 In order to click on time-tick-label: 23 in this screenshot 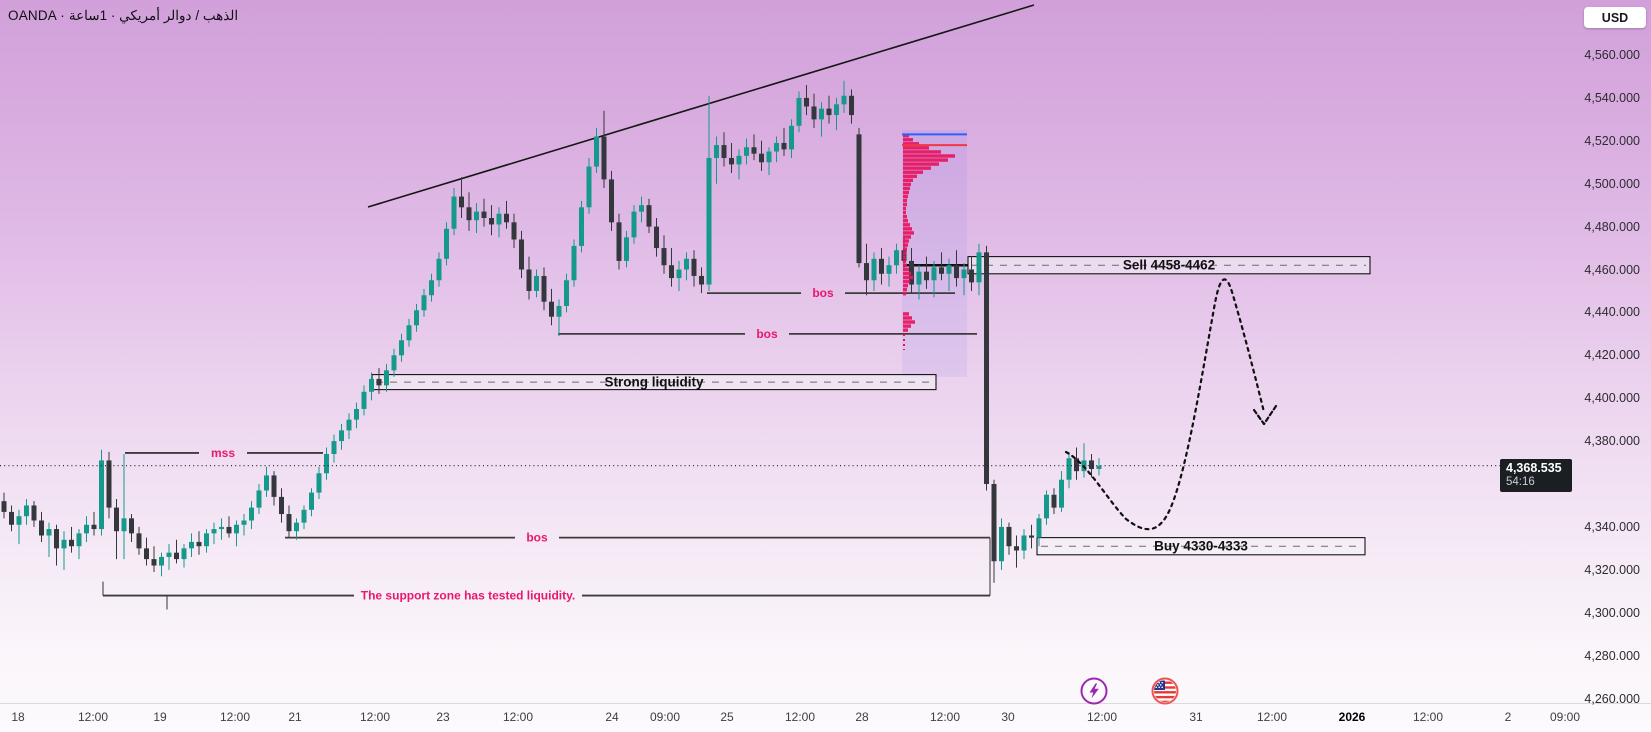, I will do `click(443, 717)`.